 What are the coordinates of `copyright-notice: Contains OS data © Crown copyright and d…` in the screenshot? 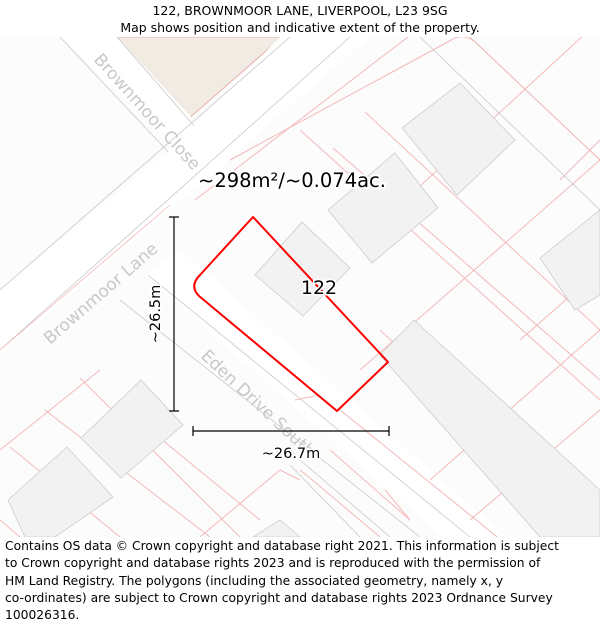 It's located at (301, 581).